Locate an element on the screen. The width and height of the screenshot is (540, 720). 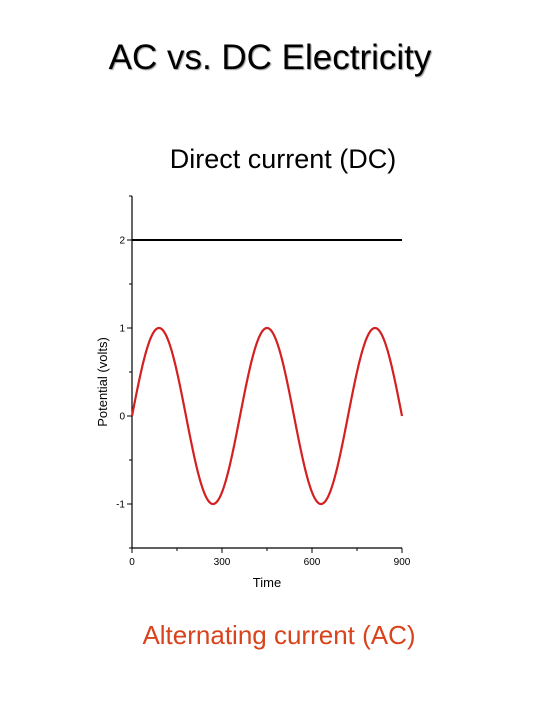
x-tick-label: 600 is located at coordinates (312, 562).